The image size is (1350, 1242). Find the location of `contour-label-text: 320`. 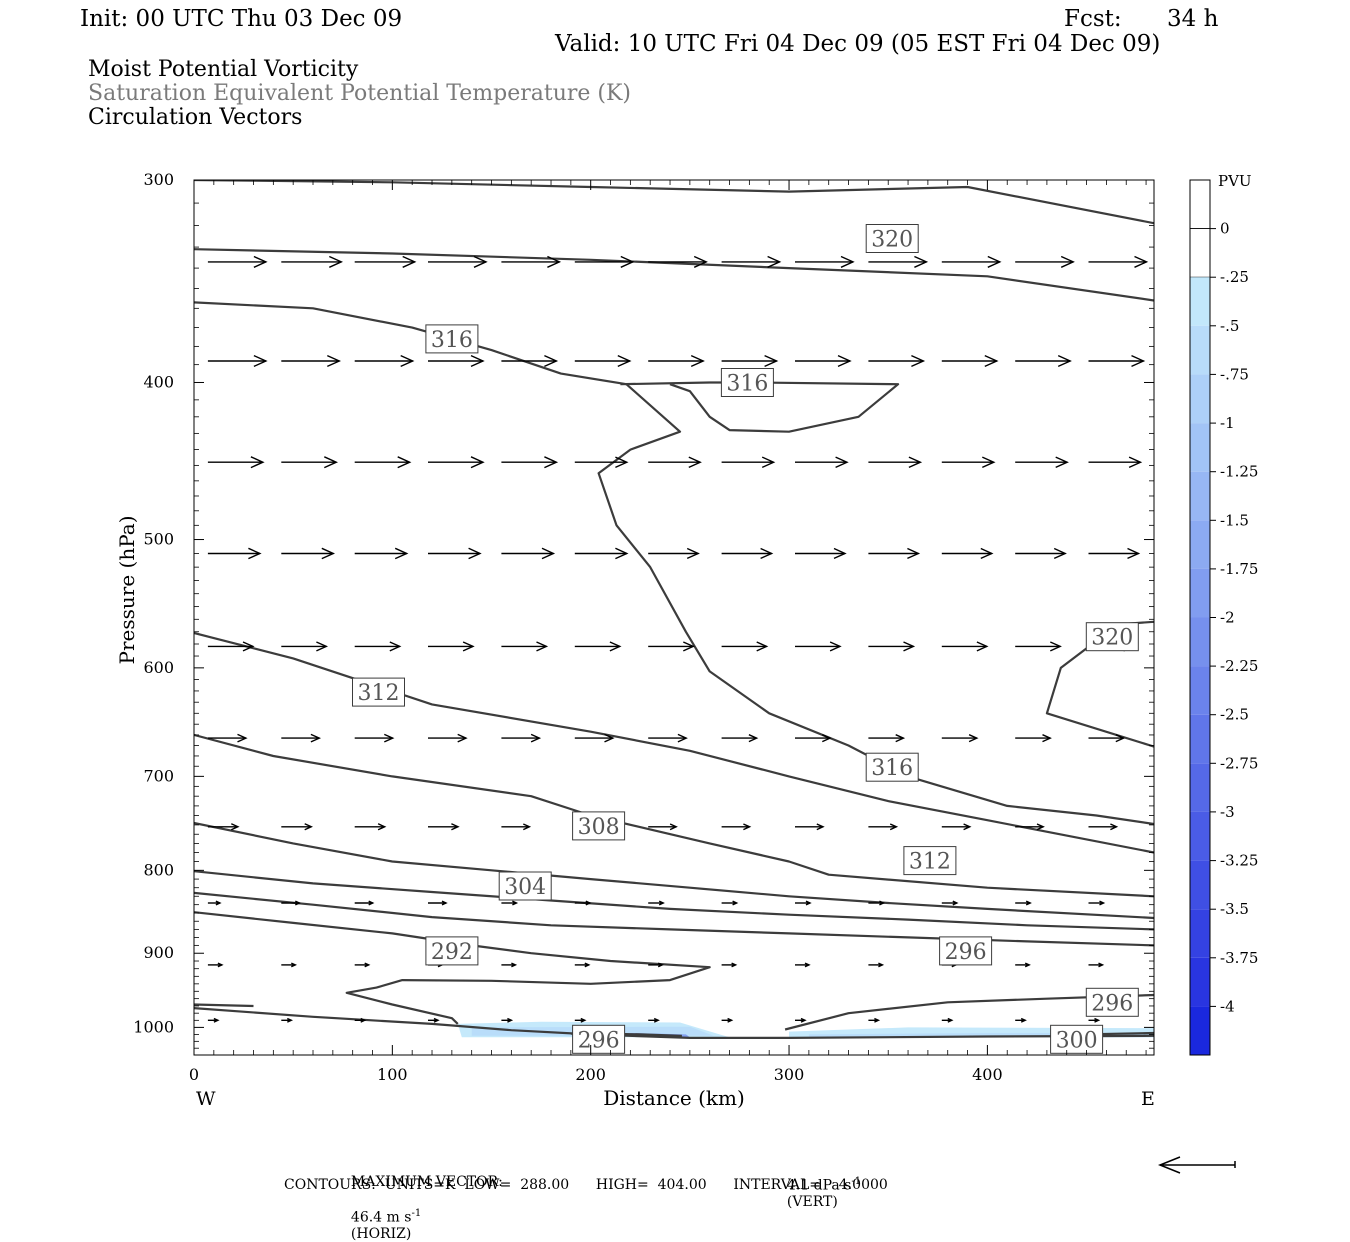

contour-label-text: 320 is located at coordinates (892, 240).